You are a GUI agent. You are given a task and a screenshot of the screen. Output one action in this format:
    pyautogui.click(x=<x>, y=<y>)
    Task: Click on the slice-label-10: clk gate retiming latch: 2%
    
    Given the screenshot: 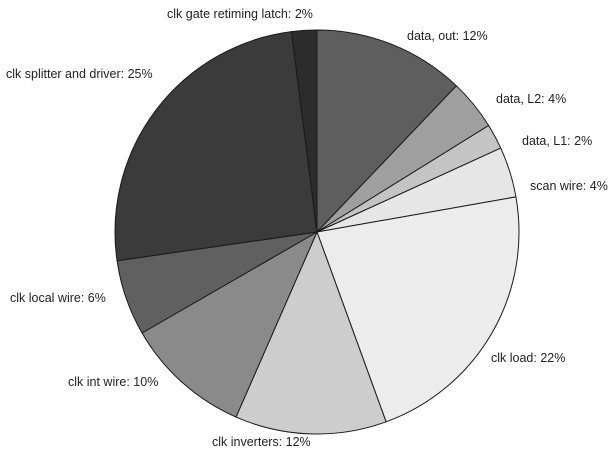 What is the action you would take?
    pyautogui.click(x=240, y=14)
    